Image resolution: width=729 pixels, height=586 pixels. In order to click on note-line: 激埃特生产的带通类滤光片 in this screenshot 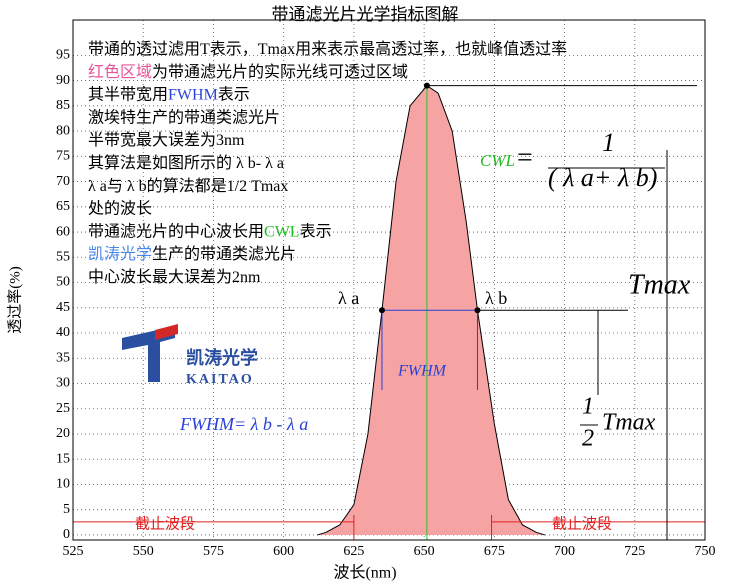, I will do `click(184, 117)`.